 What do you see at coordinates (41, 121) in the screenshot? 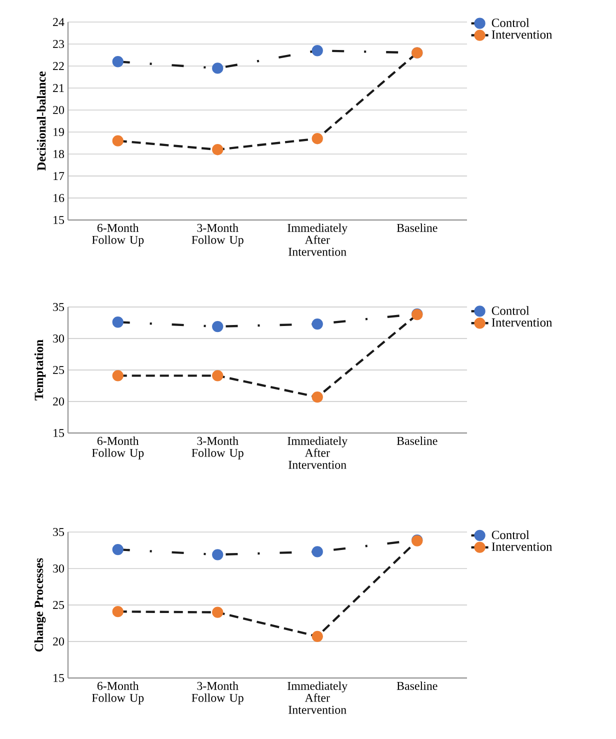
I see `y-axis-title: Decisional-balance` at bounding box center [41, 121].